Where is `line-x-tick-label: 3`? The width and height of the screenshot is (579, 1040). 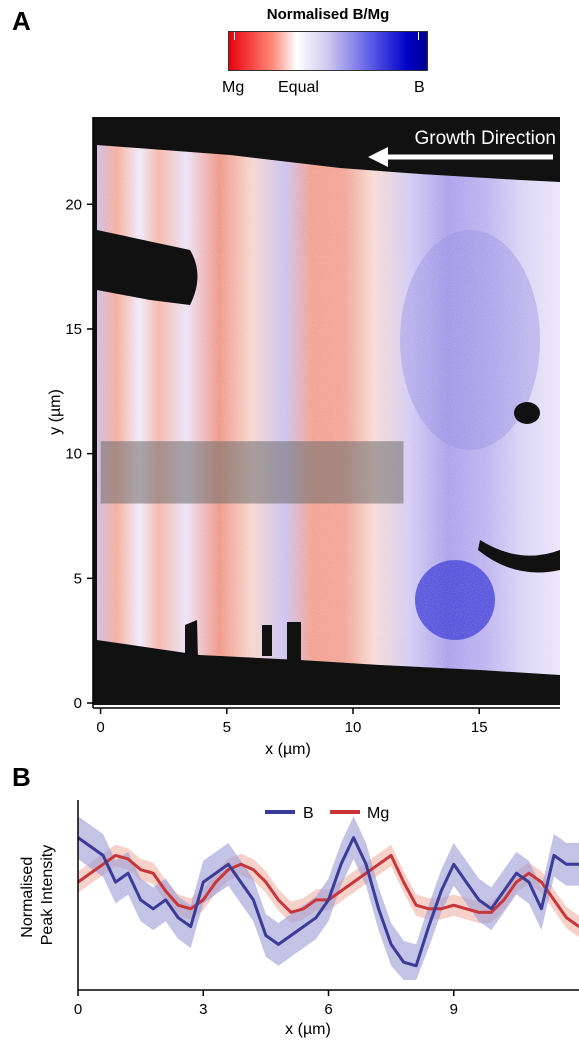
line-x-tick-label: 3 is located at coordinates (203, 1009).